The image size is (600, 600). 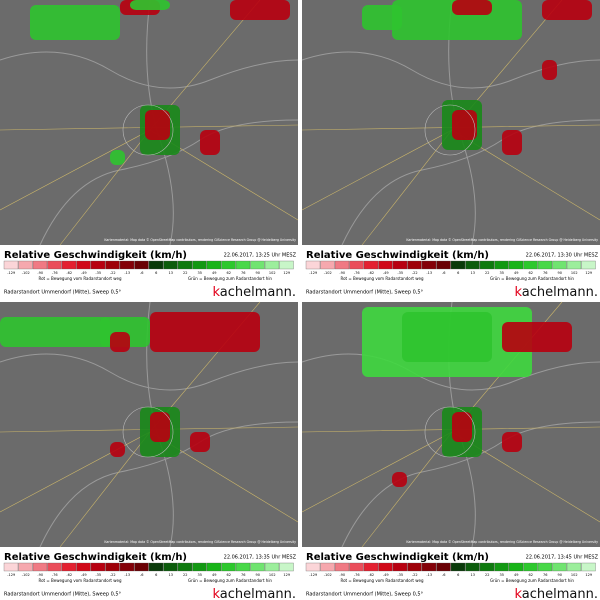 I want to click on legend-label: 102, so click(x=574, y=575).